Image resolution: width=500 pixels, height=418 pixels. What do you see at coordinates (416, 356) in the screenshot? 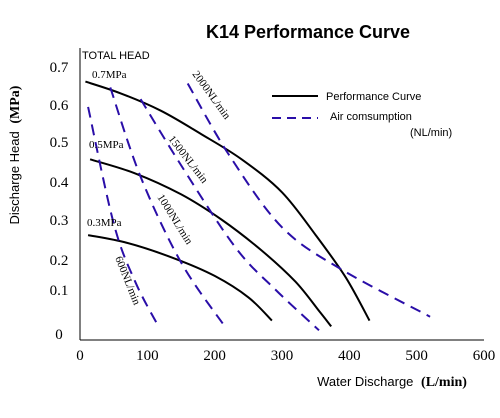
I see `x-tick-label: 500` at bounding box center [416, 356].